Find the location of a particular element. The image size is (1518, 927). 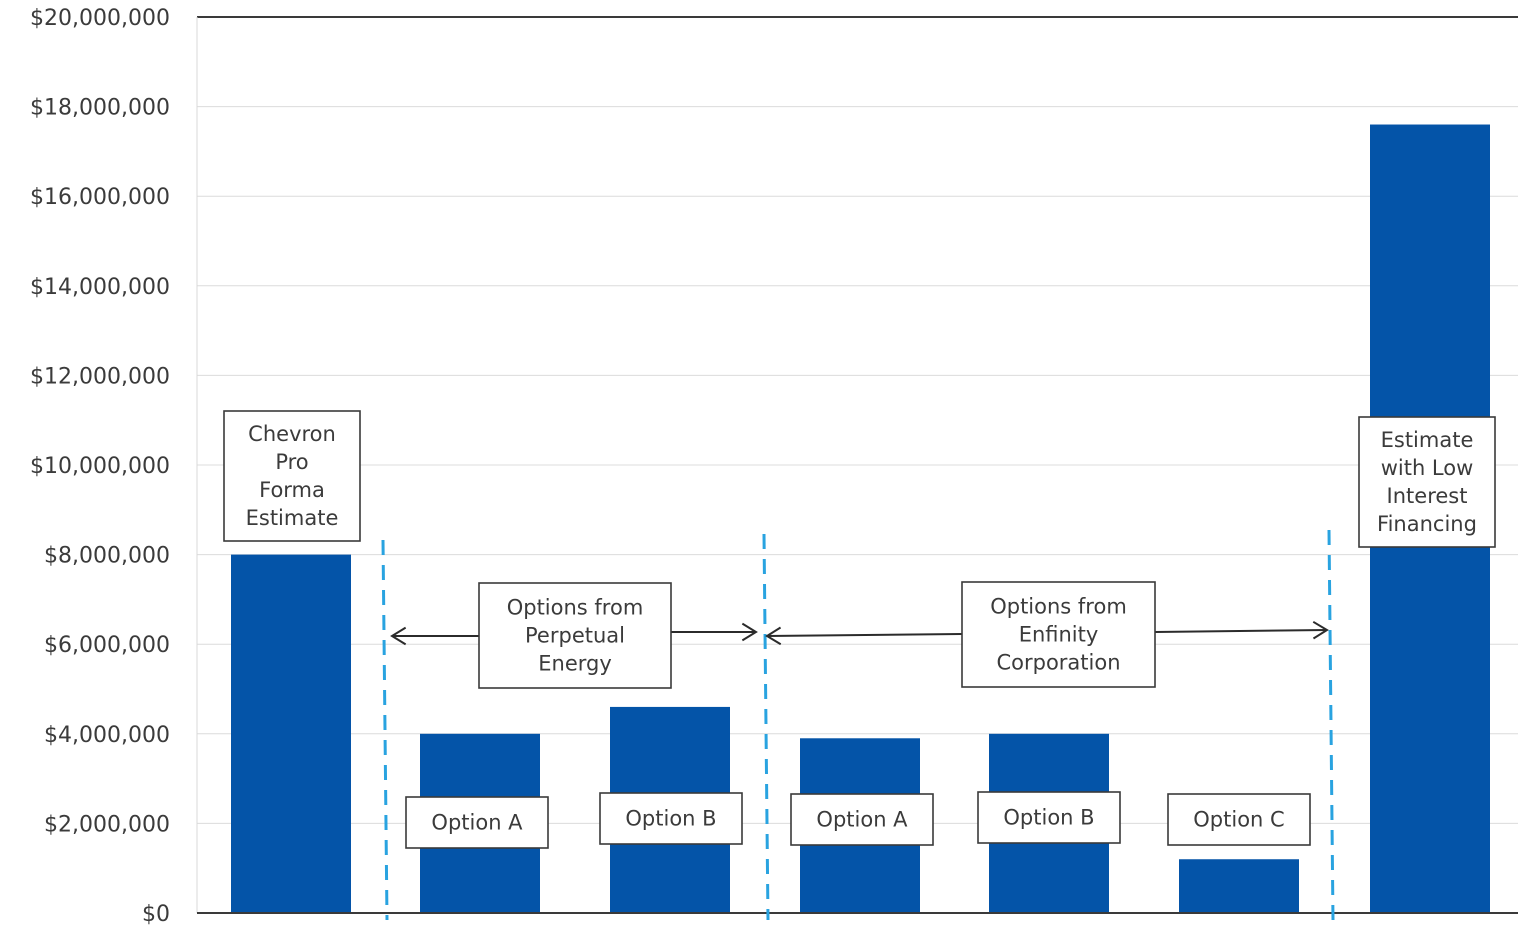

group-label-text: Energy is located at coordinates (575, 664).